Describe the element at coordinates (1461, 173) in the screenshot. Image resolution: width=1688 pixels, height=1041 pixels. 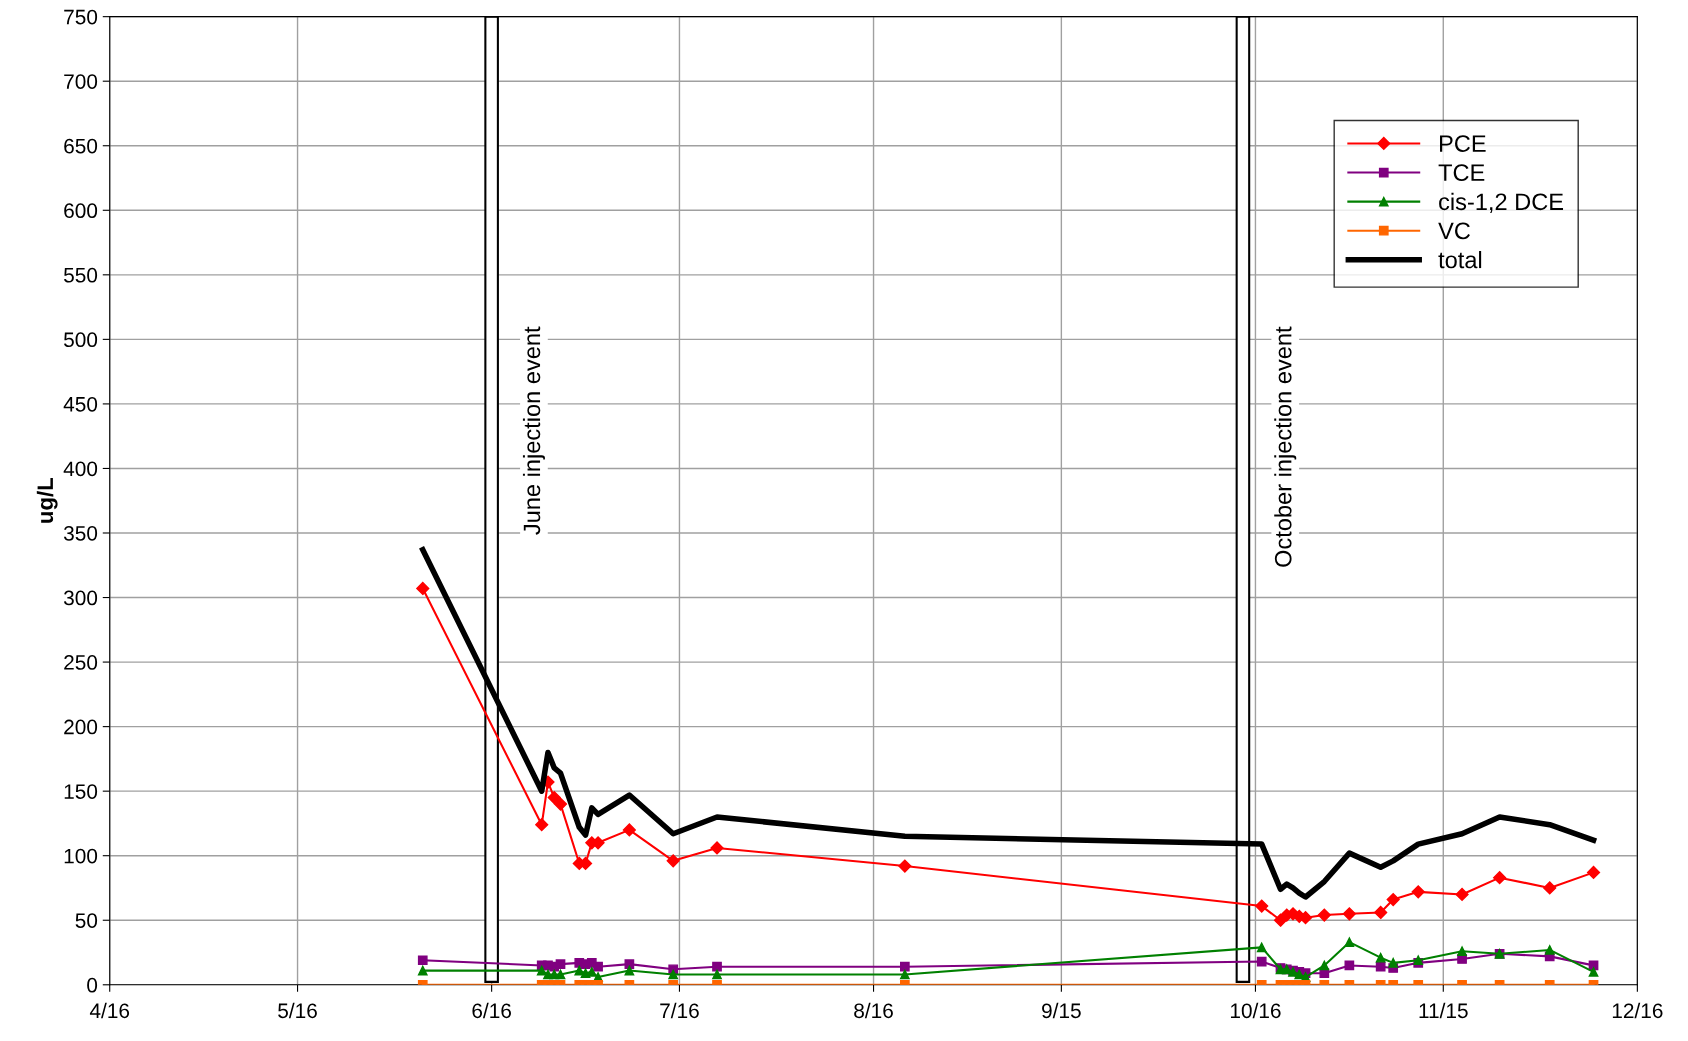
I see `legend-label: TCE` at that location.